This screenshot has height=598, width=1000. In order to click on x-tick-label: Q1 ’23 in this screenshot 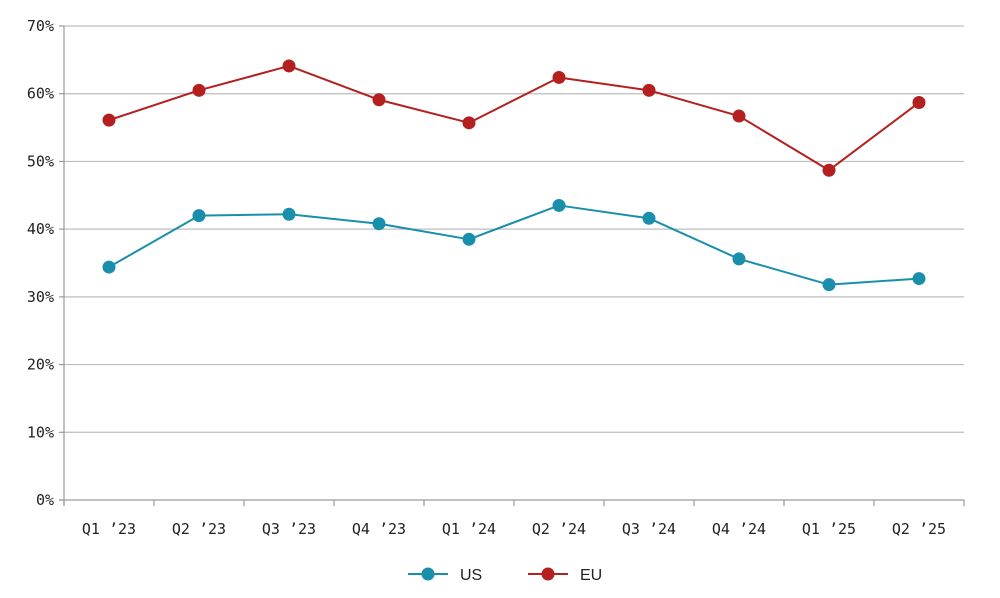, I will do `click(109, 529)`.